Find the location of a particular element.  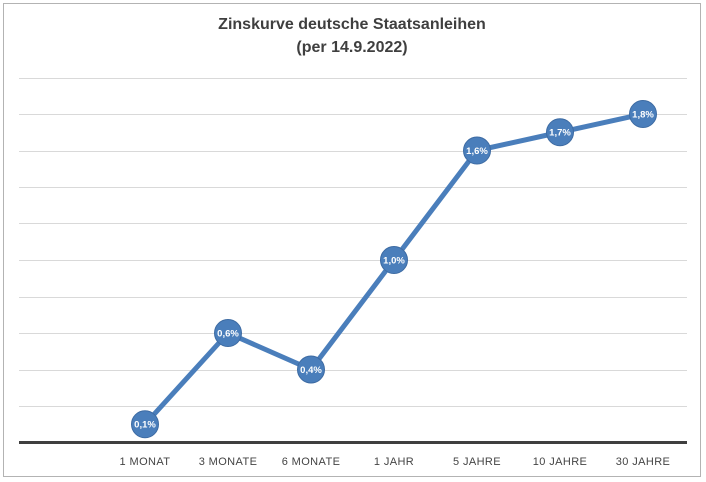

x-axis-label: 5 JAHRE is located at coordinates (477, 462).